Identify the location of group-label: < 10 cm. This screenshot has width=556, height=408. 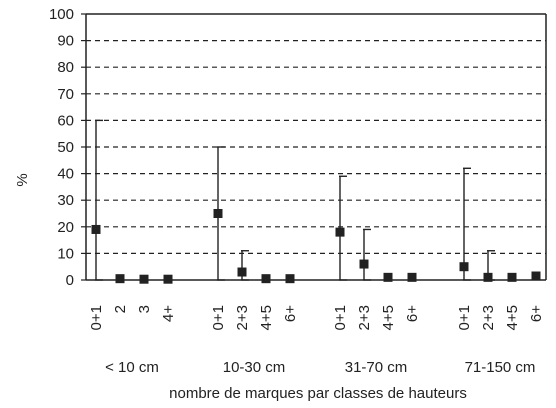
(132, 367).